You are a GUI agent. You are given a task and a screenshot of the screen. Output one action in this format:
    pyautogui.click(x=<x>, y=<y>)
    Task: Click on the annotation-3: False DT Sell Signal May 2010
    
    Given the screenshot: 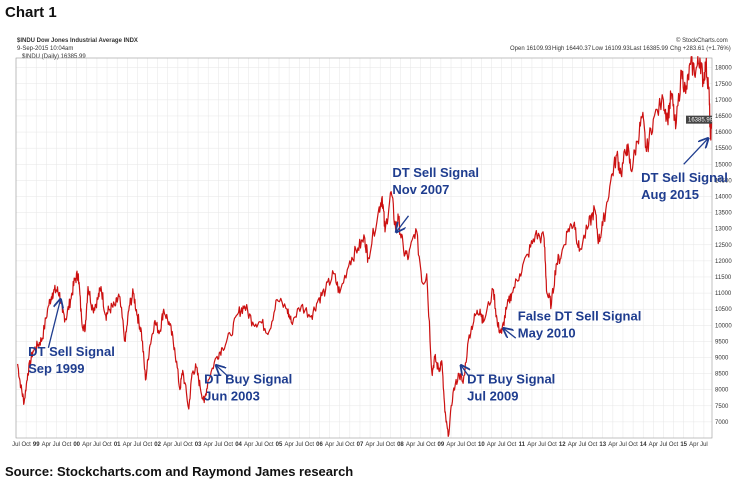 What is the action you would take?
    pyautogui.click(x=573, y=324)
    